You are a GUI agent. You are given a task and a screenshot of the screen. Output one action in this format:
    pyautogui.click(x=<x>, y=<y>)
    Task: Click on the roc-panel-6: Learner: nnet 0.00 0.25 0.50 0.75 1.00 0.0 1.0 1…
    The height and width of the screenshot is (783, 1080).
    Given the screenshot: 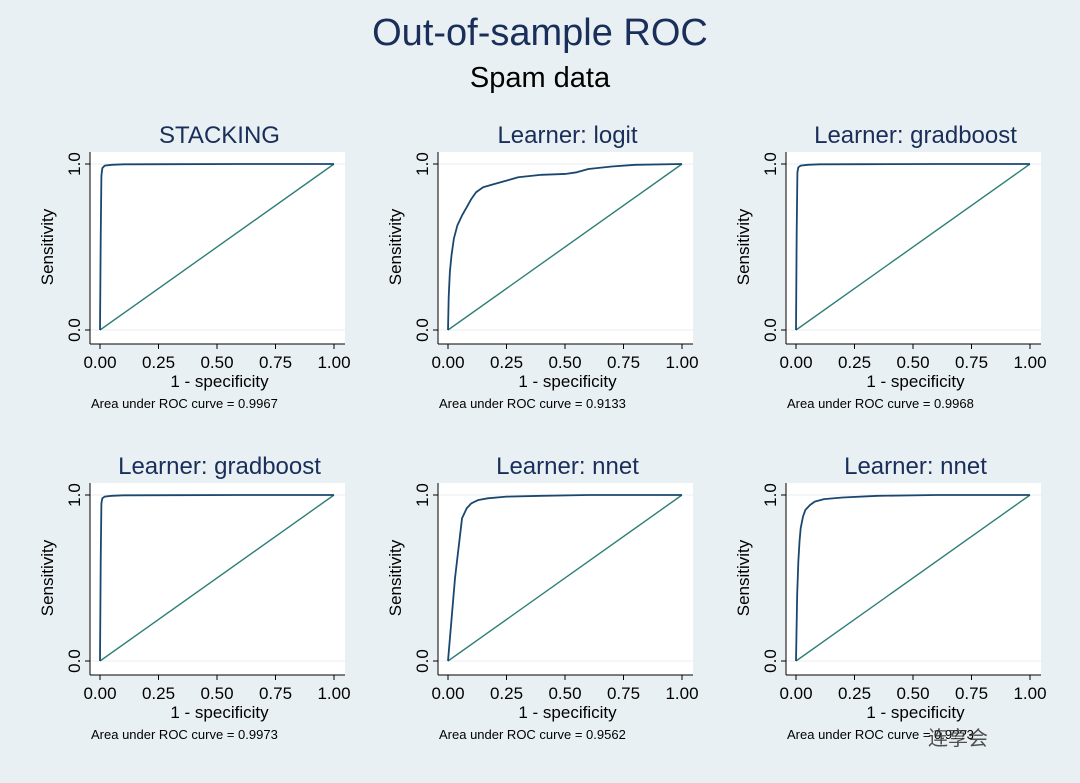 What is the action you would take?
    pyautogui.click(x=890, y=597)
    